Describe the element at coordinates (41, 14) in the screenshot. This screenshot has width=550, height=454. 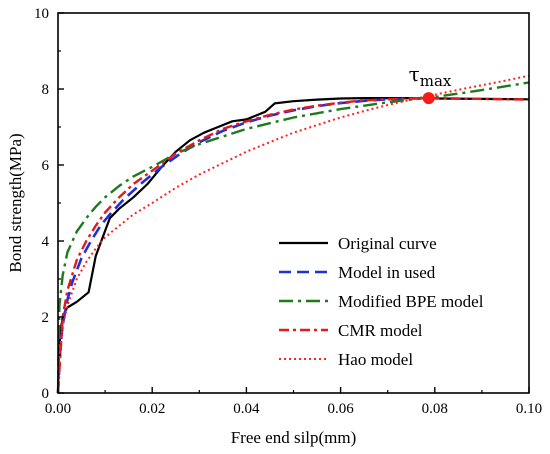
I see `y-tick-label: 10` at that location.